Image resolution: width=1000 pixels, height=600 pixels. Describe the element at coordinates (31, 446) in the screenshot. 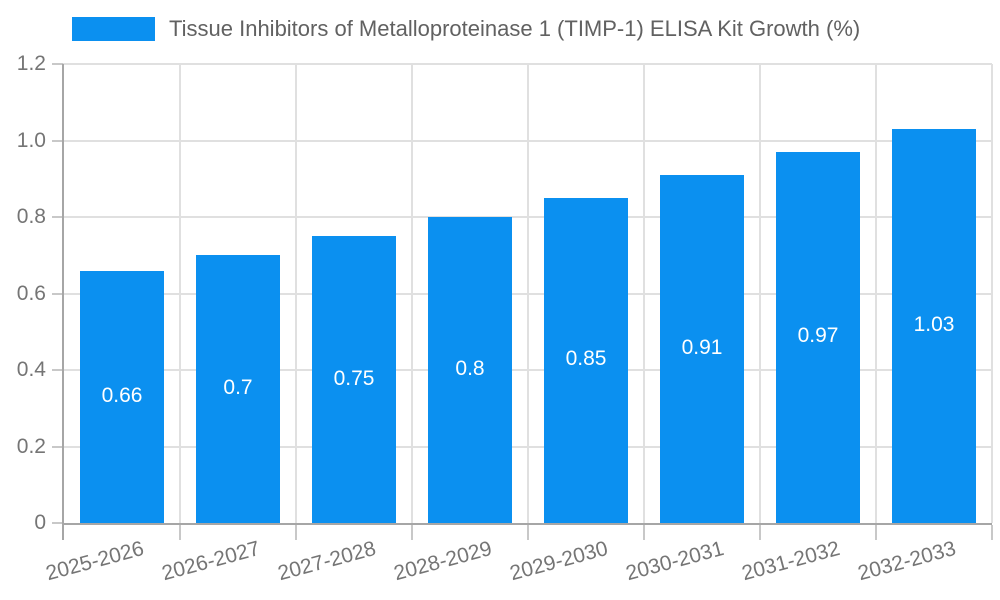

I see `y-tick-label: 0.2` at that location.